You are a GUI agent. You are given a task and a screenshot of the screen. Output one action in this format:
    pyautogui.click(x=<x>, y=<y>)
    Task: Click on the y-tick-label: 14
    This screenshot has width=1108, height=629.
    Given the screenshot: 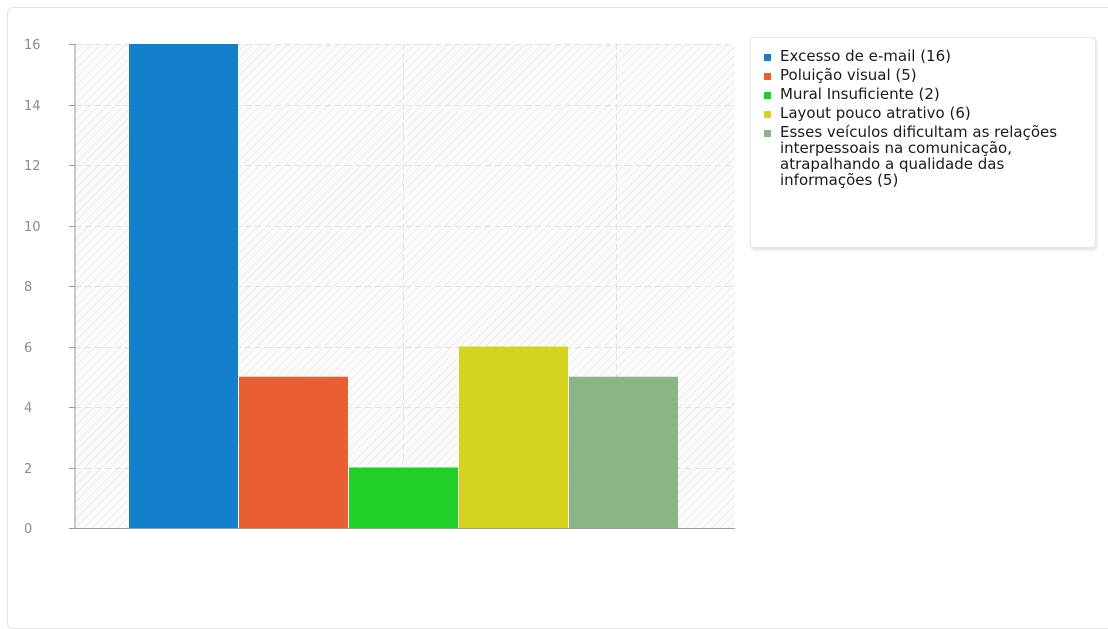 What is the action you would take?
    pyautogui.click(x=32, y=106)
    